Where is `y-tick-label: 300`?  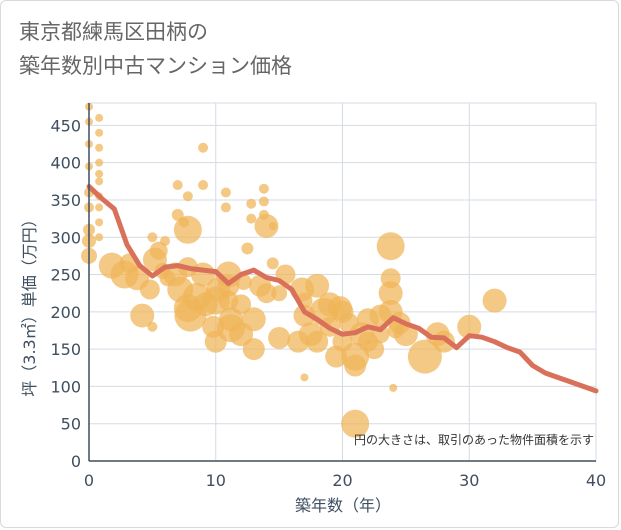 y-tick-label: 300 is located at coordinates (65, 237).